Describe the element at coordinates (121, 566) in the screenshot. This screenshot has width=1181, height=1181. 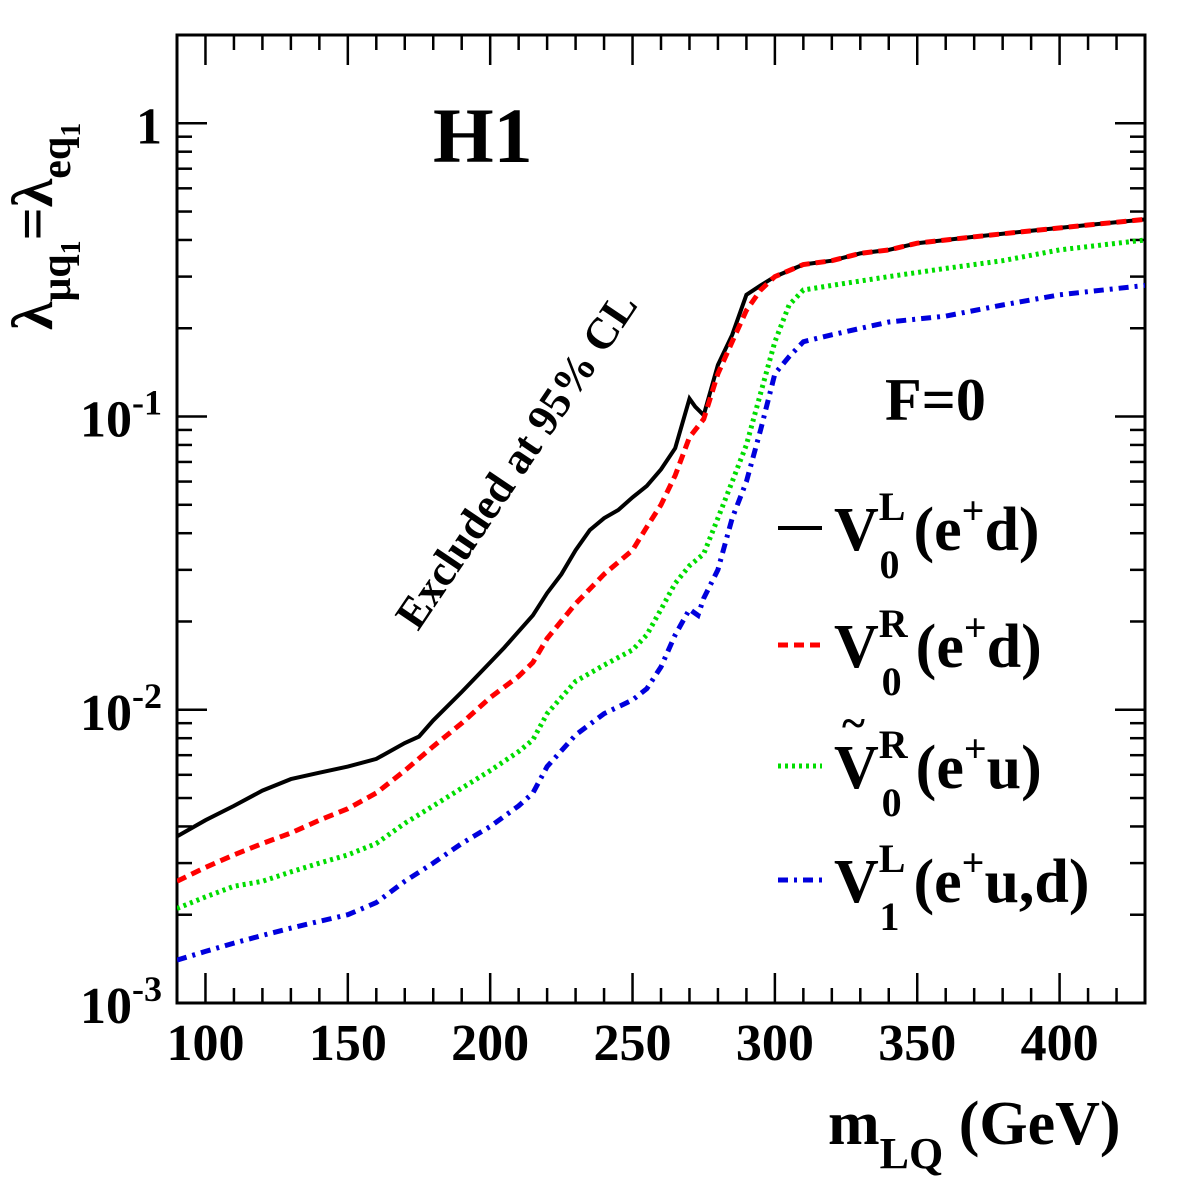
I see `y-tick-labels: 1 10⁻¹ 10⁻² 10⁻³` at that location.